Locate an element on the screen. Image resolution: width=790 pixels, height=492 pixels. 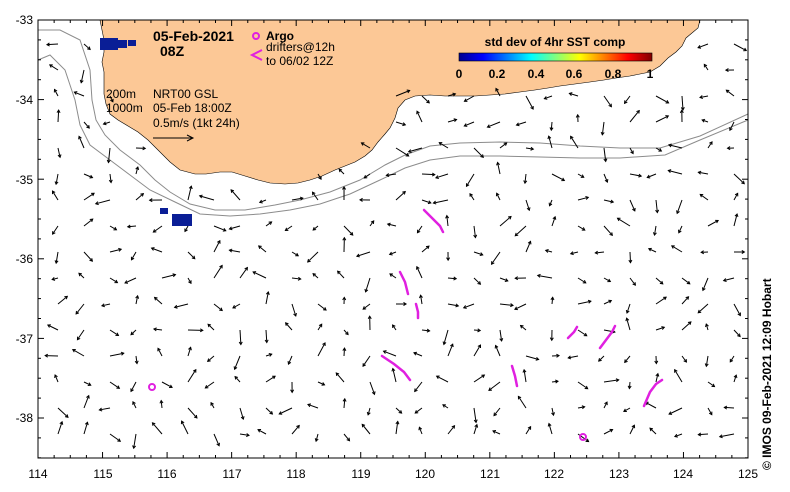
x-tick: 122 is located at coordinates (554, 474).